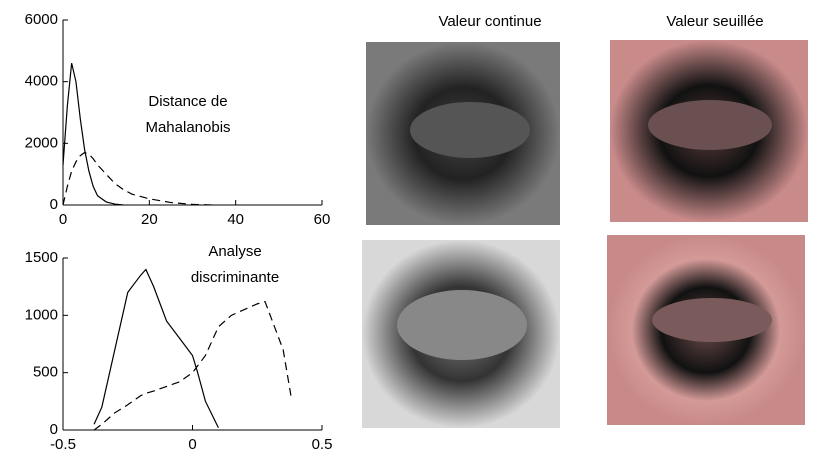 Image resolution: width=824 pixels, height=459 pixels. I want to click on column-title: Valeur continue, so click(489, 21).